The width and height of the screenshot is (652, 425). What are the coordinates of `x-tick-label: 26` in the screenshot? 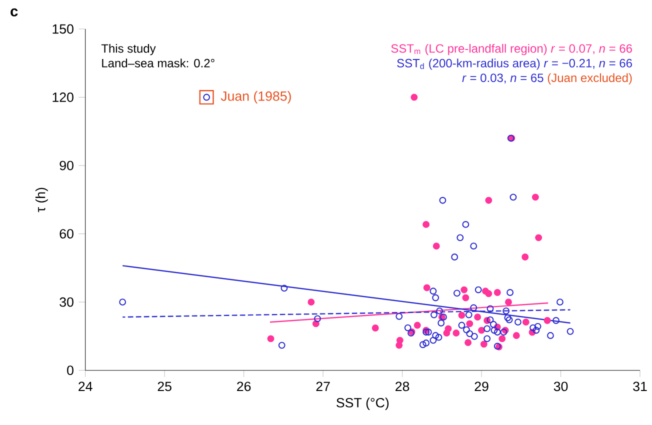 It's located at (244, 387).